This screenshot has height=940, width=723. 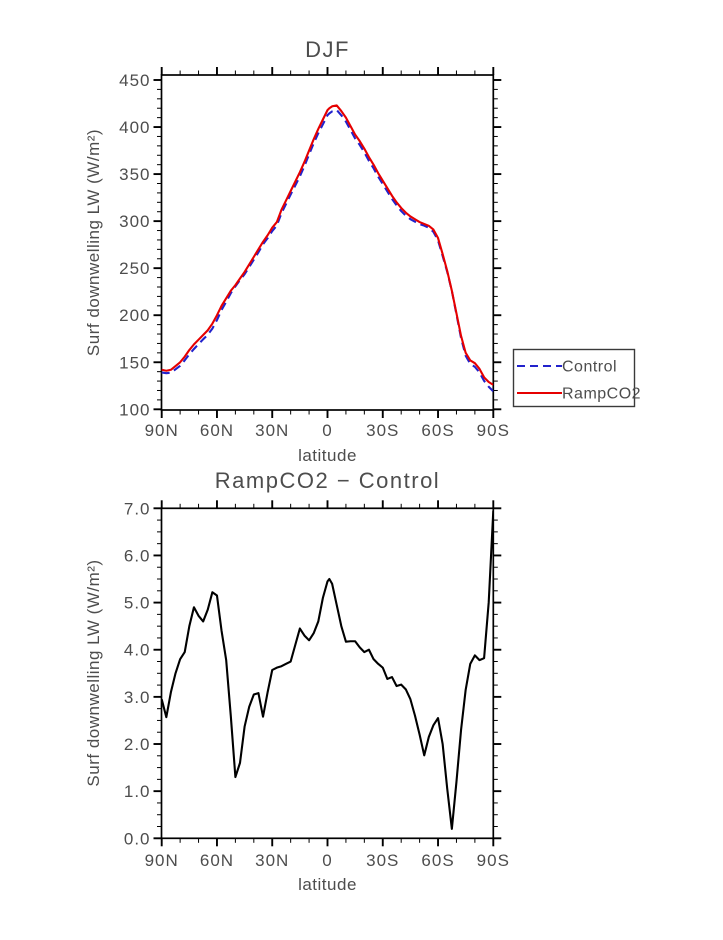 What do you see at coordinates (134, 315) in the screenshot?
I see `y-tick-label: 200` at bounding box center [134, 315].